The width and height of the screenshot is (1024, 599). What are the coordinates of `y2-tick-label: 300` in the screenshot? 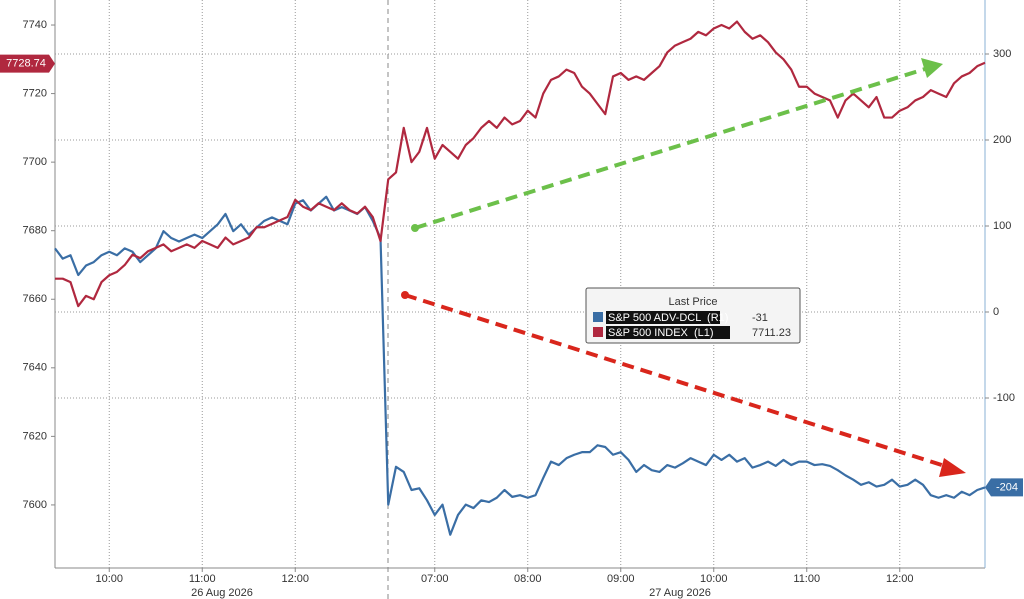 It's located at (1002, 54).